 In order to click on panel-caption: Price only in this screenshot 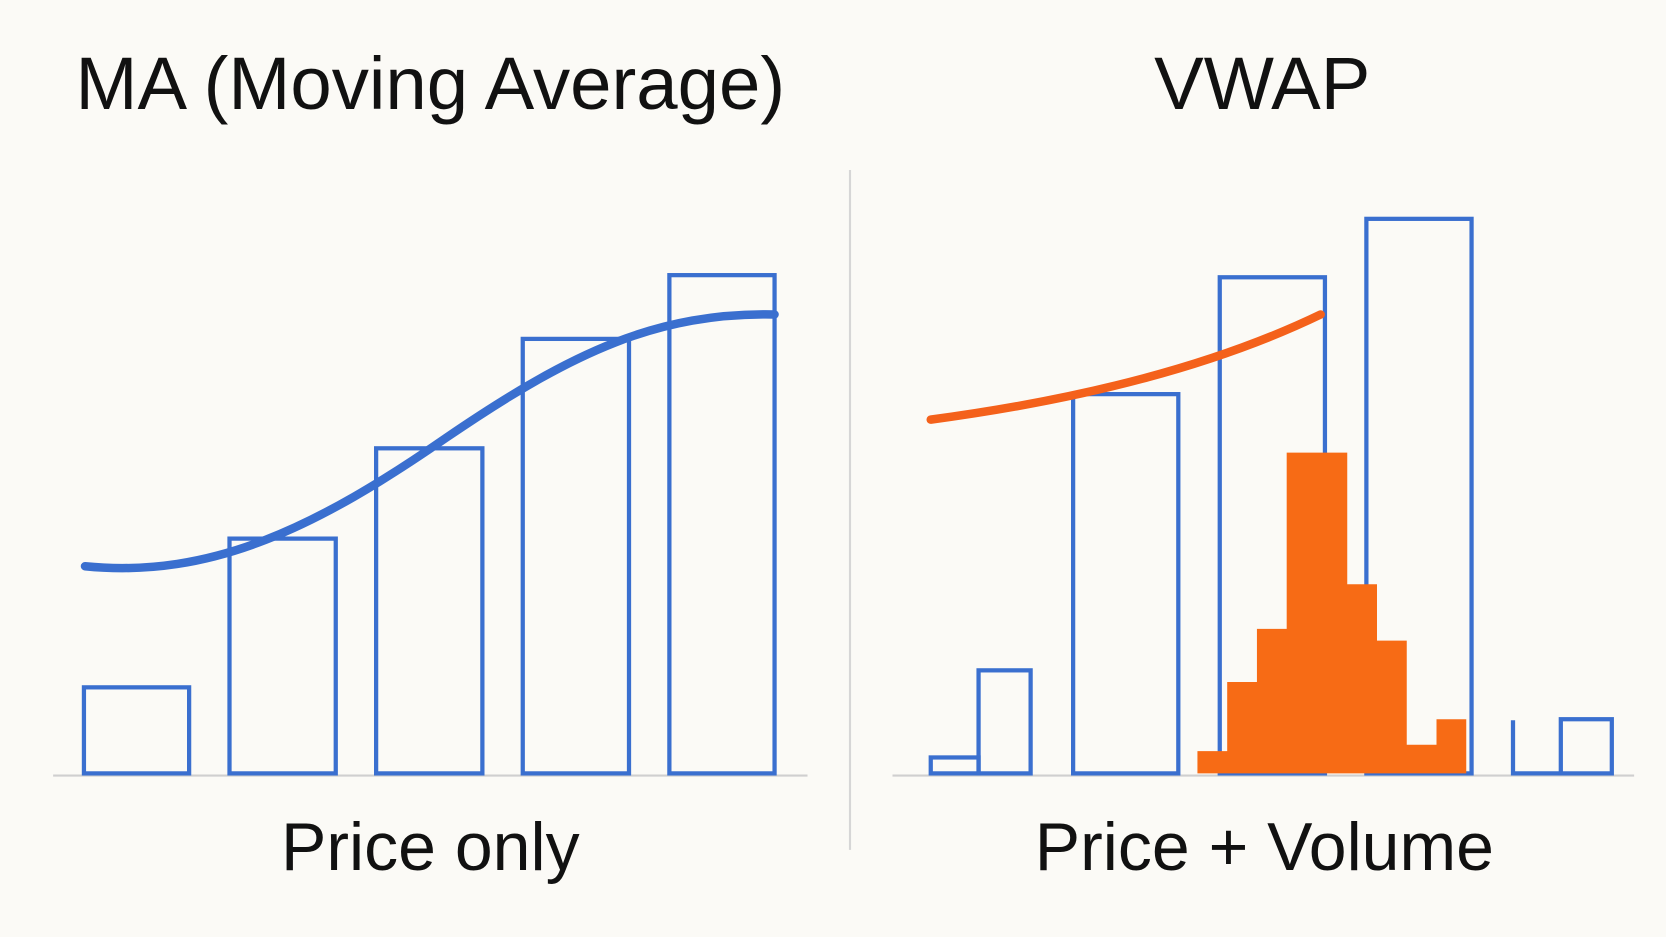, I will do `click(430, 847)`.